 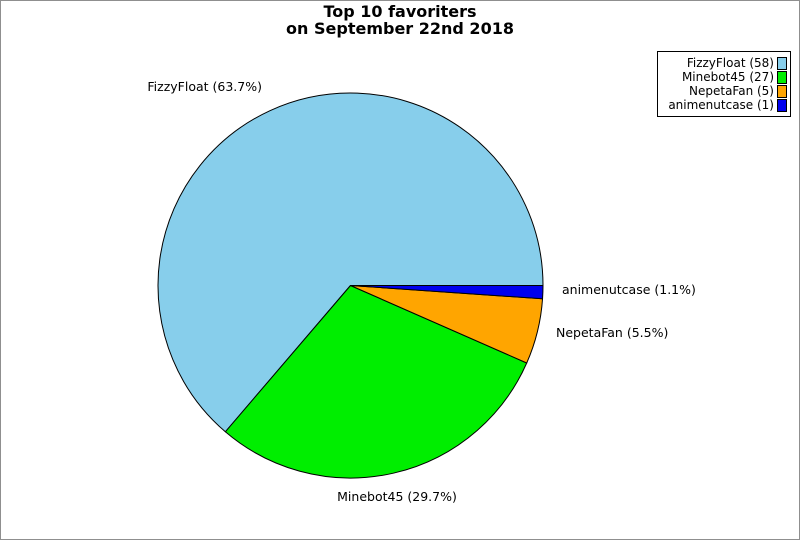 What do you see at coordinates (629, 289) in the screenshot?
I see `slice-label-animenutcase: animenutcase (1.1%)` at bounding box center [629, 289].